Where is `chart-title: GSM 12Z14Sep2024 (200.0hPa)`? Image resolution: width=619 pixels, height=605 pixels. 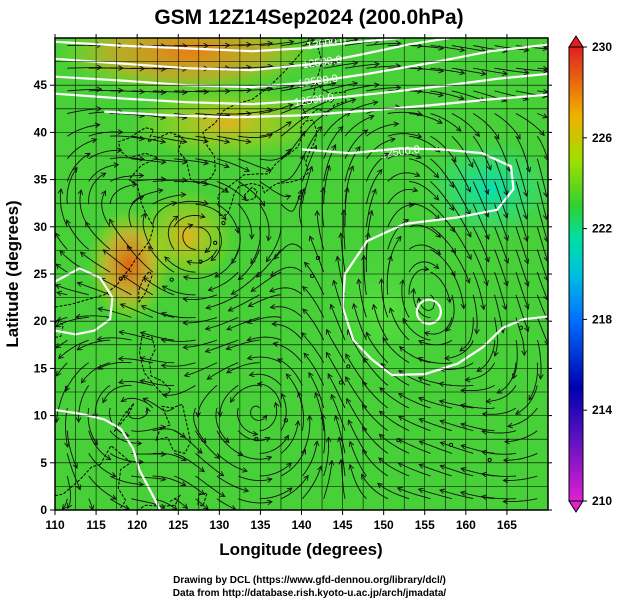 chart-title: GSM 12Z14Sep2024 (200.0hPa) is located at coordinates (308, 17).